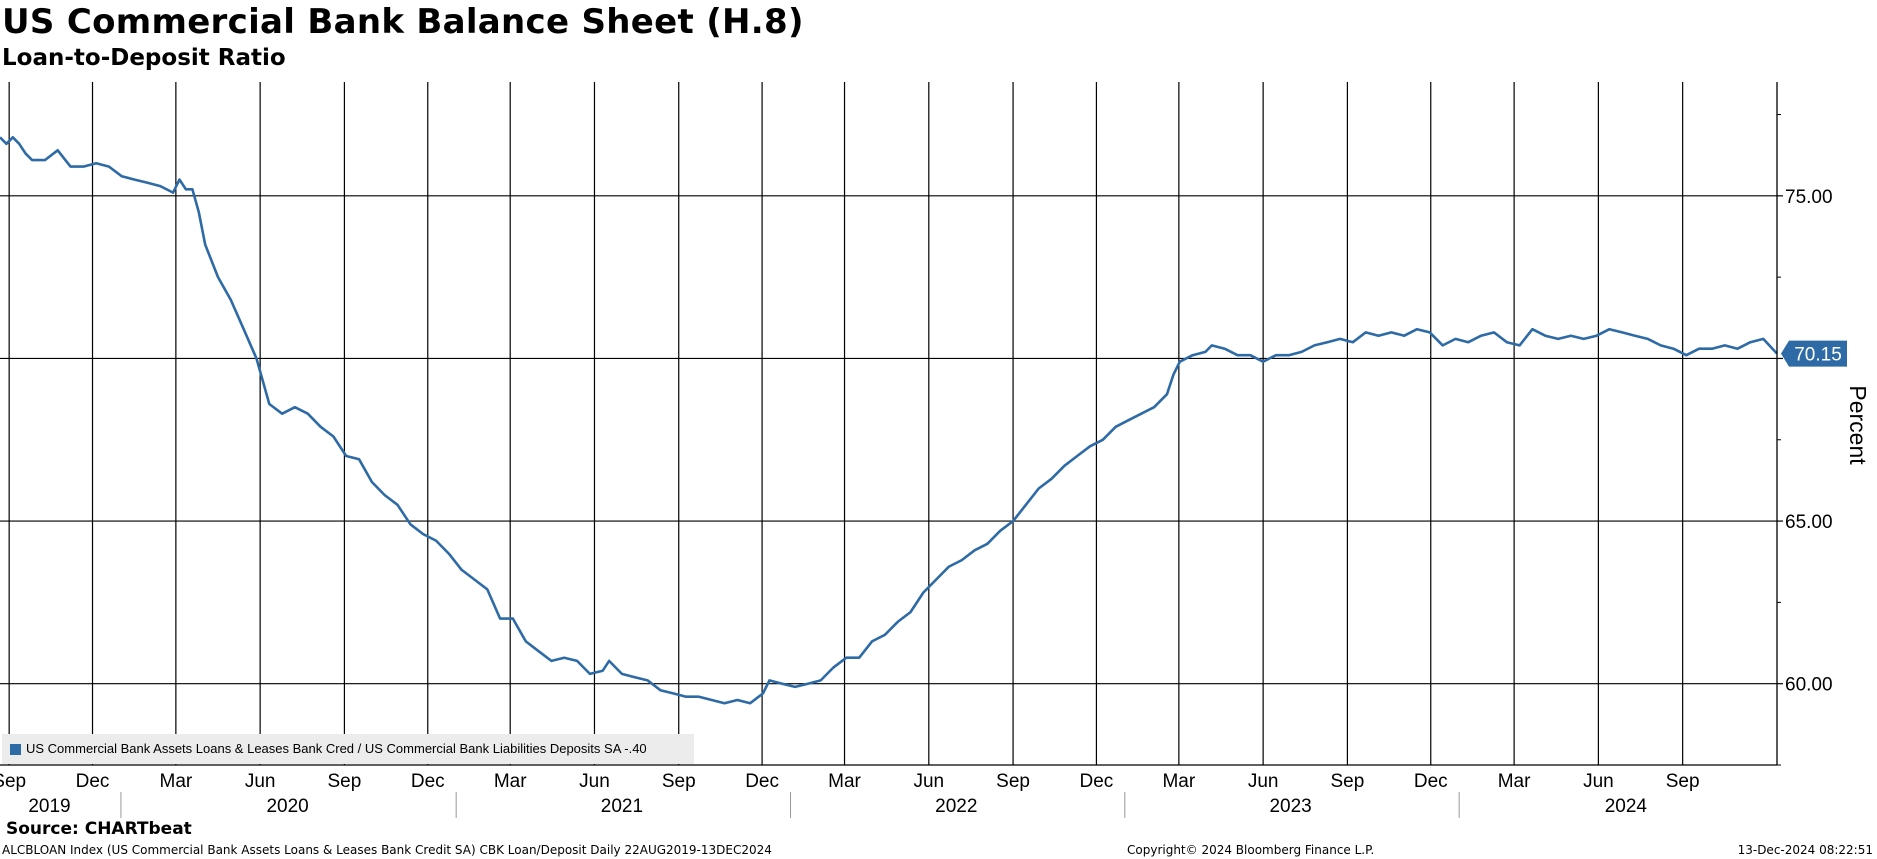 This screenshot has width=1877, height=859. Describe the element at coordinates (144, 58) in the screenshot. I see `chart-subtitle: Loan-to-Deposit Ratio` at that location.